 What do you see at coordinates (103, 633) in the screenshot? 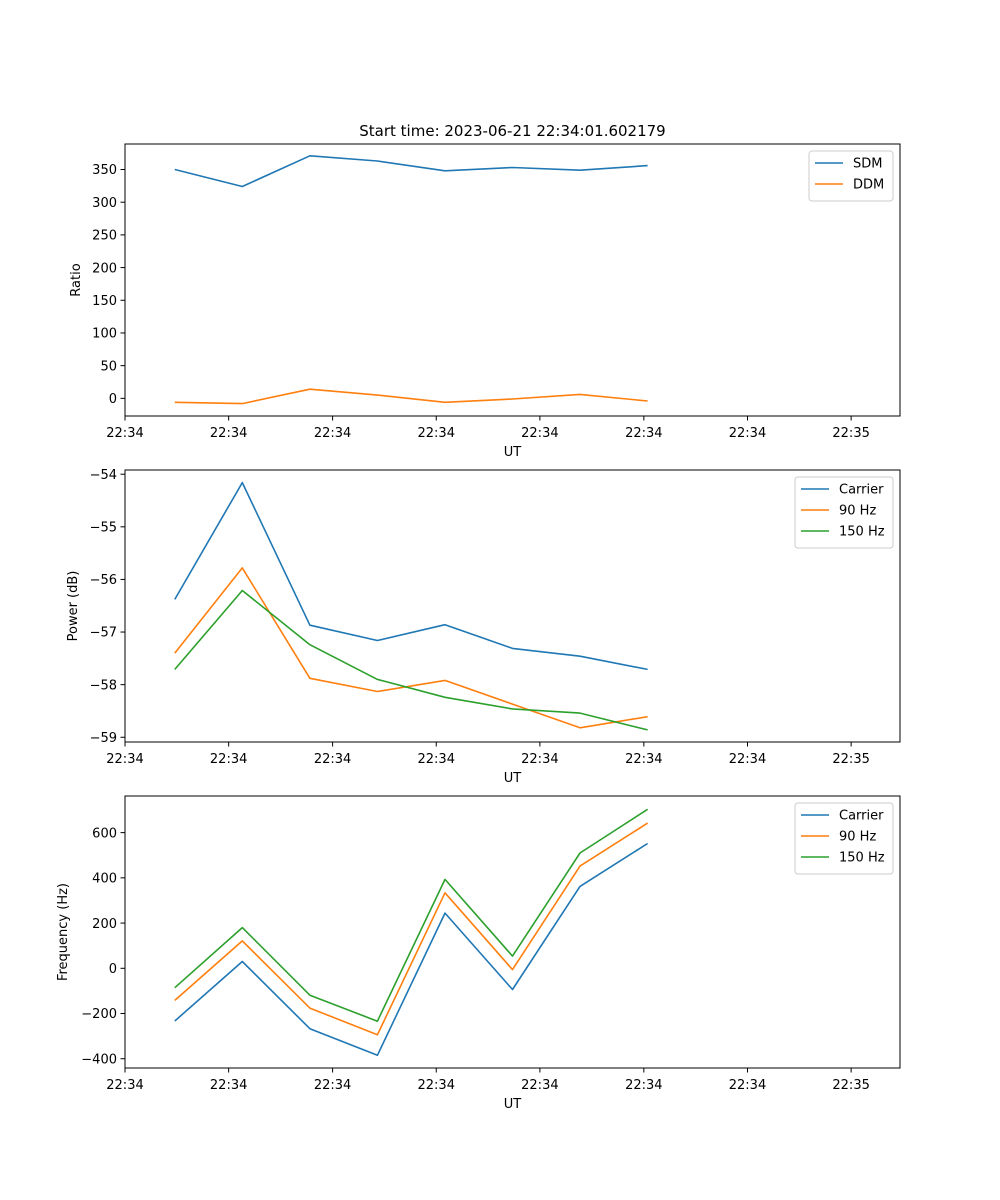
I see `y-tick-label: −57` at bounding box center [103, 633].